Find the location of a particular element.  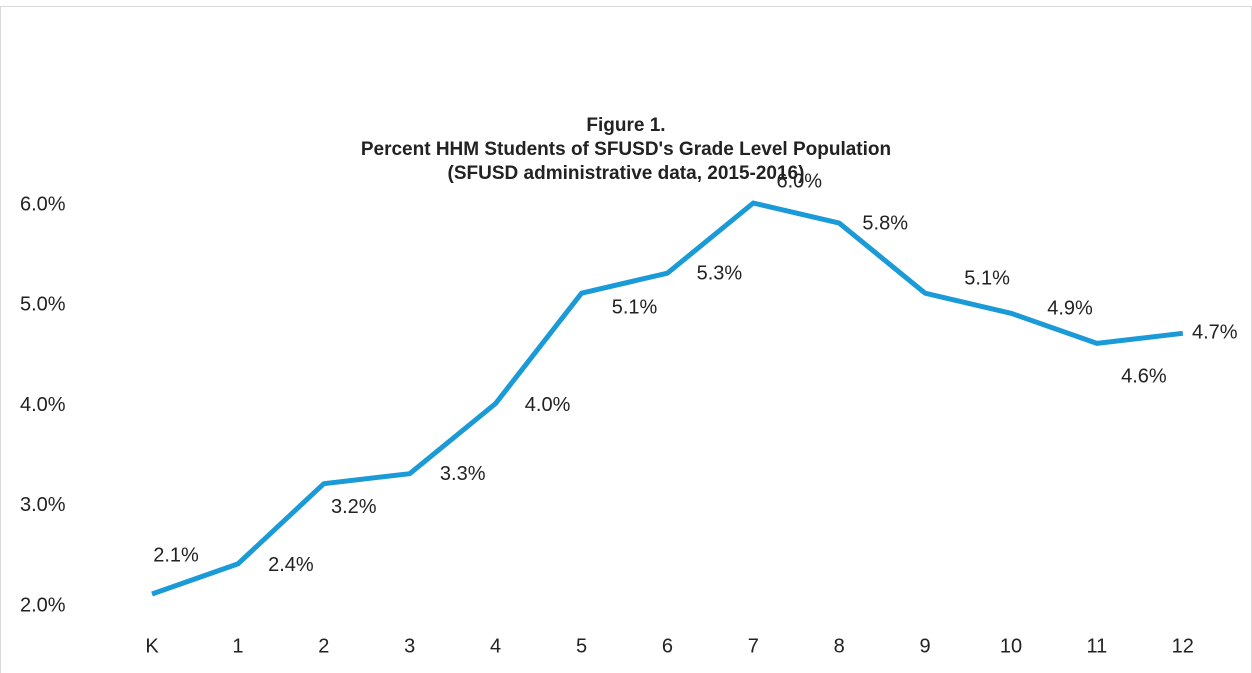

chart-title: (SFUSD administrative data, 2015-2016) is located at coordinates (626, 173).